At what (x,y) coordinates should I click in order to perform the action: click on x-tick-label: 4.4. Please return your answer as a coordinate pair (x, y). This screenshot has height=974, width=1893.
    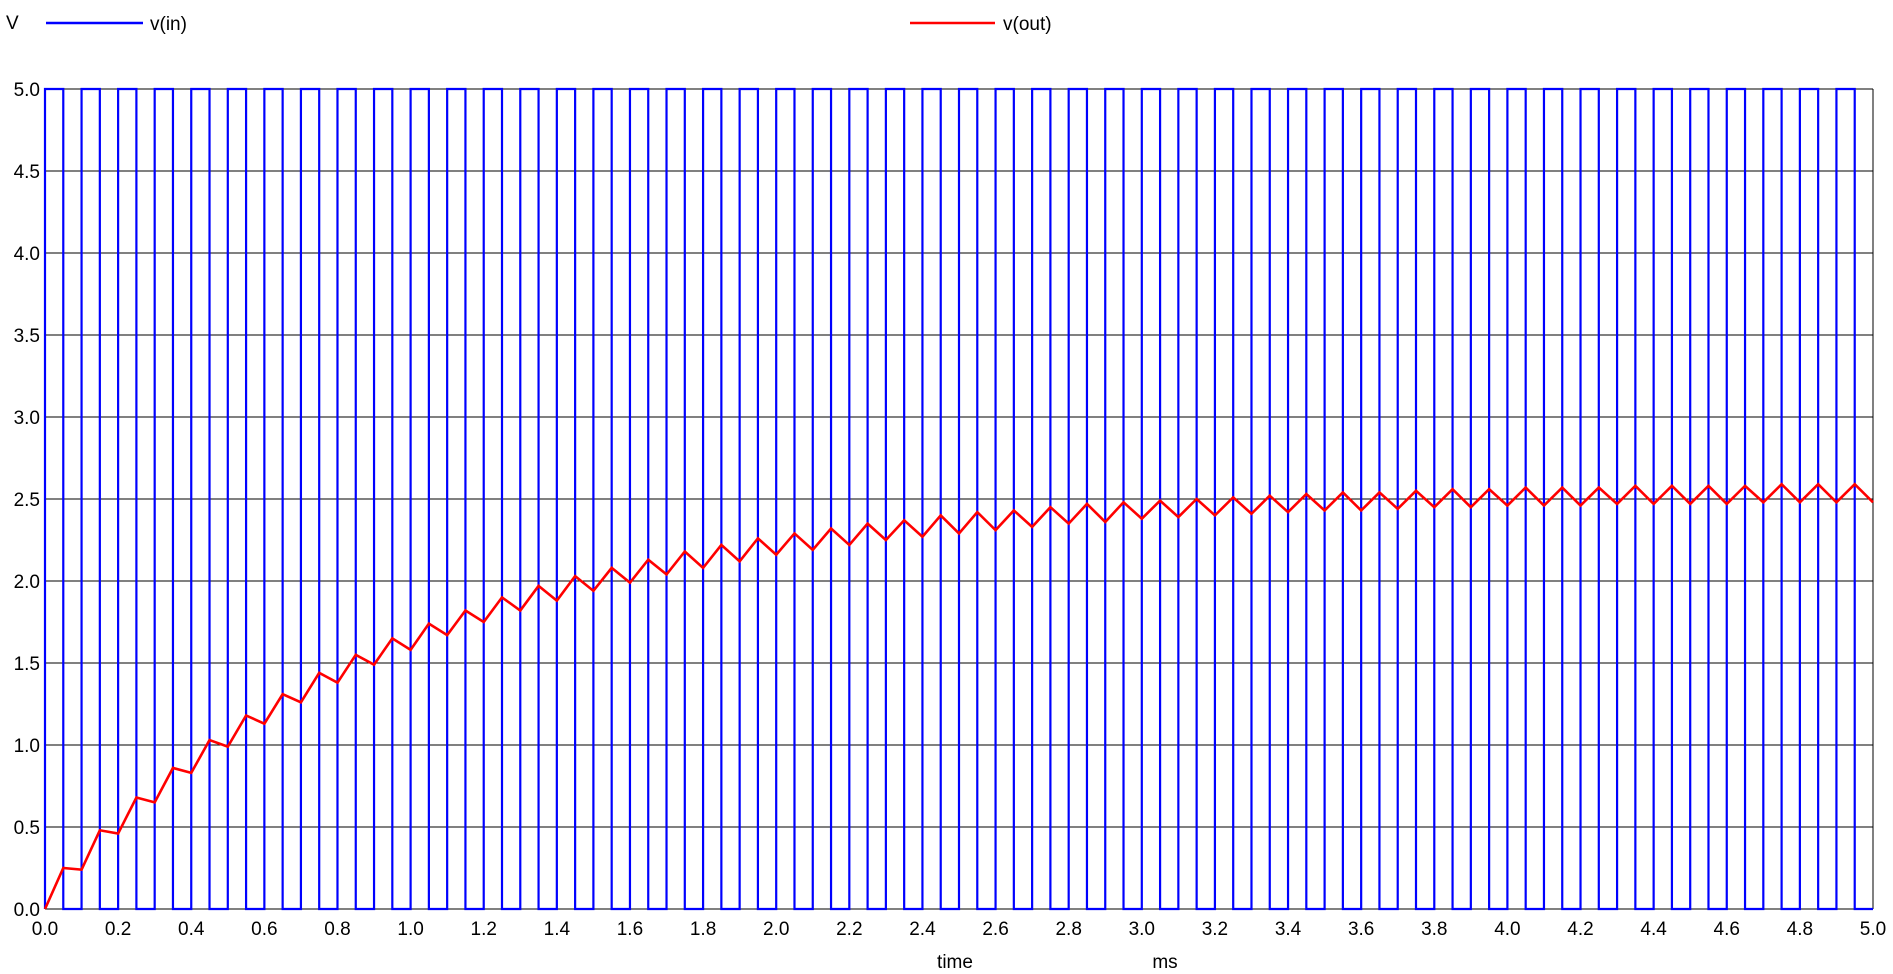
    Looking at the image, I should click on (1653, 929).